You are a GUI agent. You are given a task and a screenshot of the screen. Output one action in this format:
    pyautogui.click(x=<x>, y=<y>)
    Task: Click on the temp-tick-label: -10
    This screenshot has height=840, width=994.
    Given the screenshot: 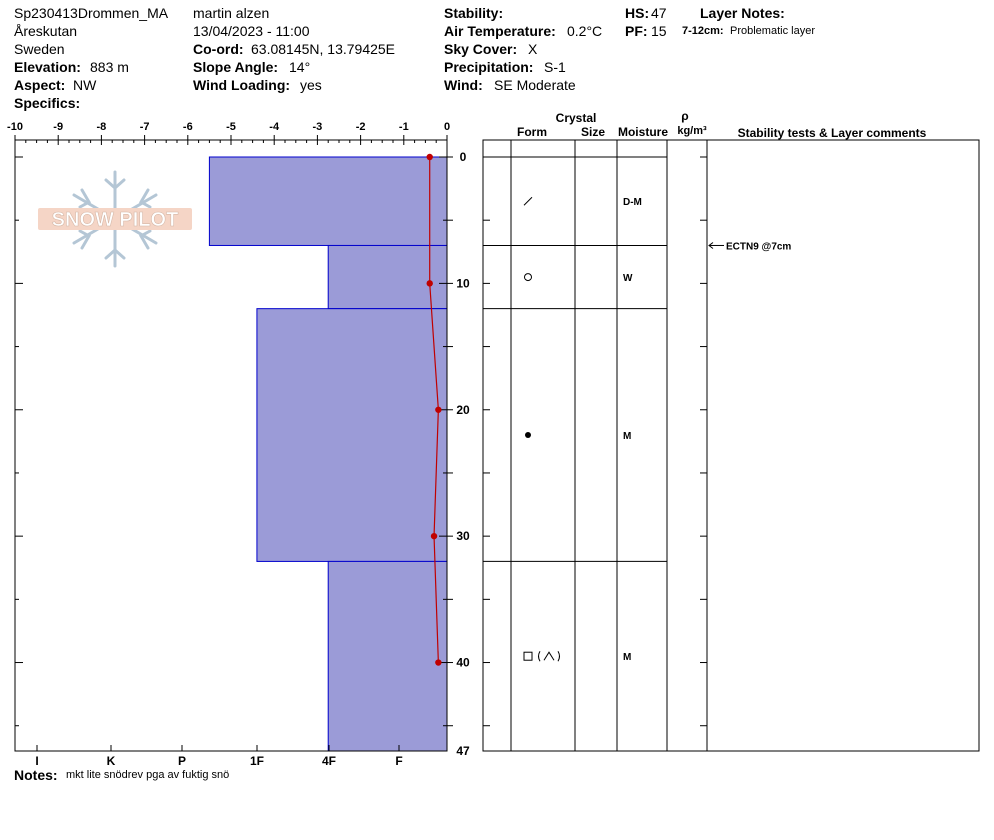 What is the action you would take?
    pyautogui.click(x=15, y=127)
    